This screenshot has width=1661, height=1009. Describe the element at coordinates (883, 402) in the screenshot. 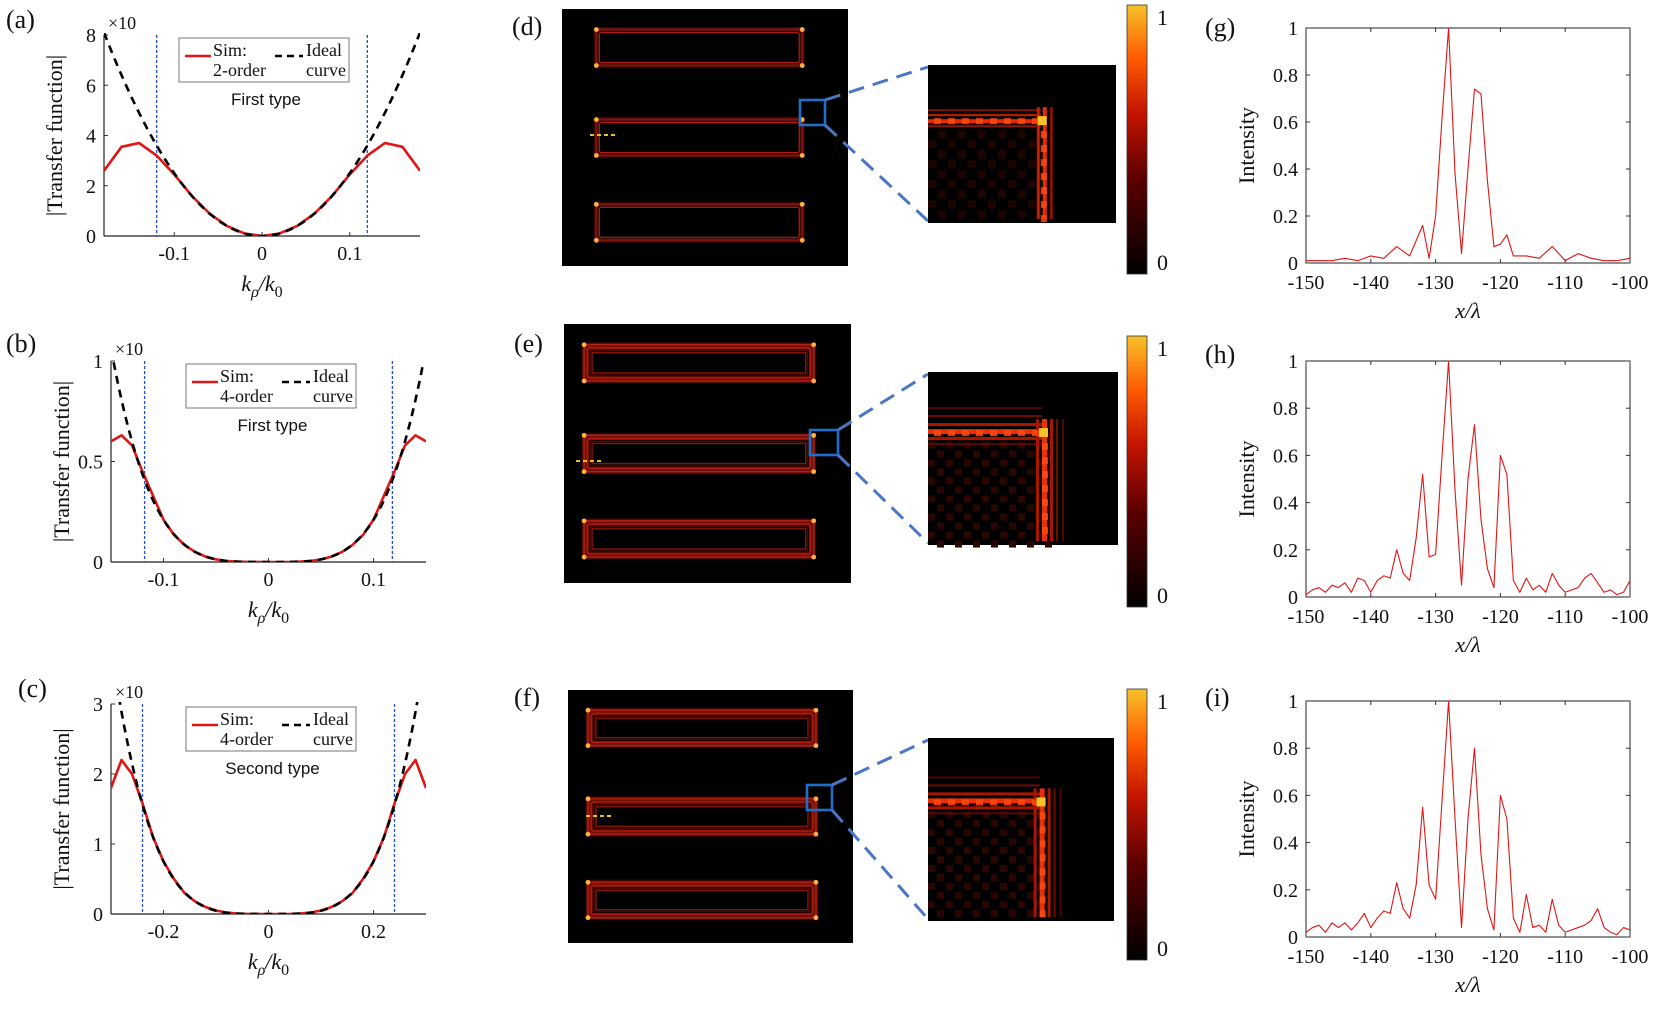

I see `zoom-connector` at that location.